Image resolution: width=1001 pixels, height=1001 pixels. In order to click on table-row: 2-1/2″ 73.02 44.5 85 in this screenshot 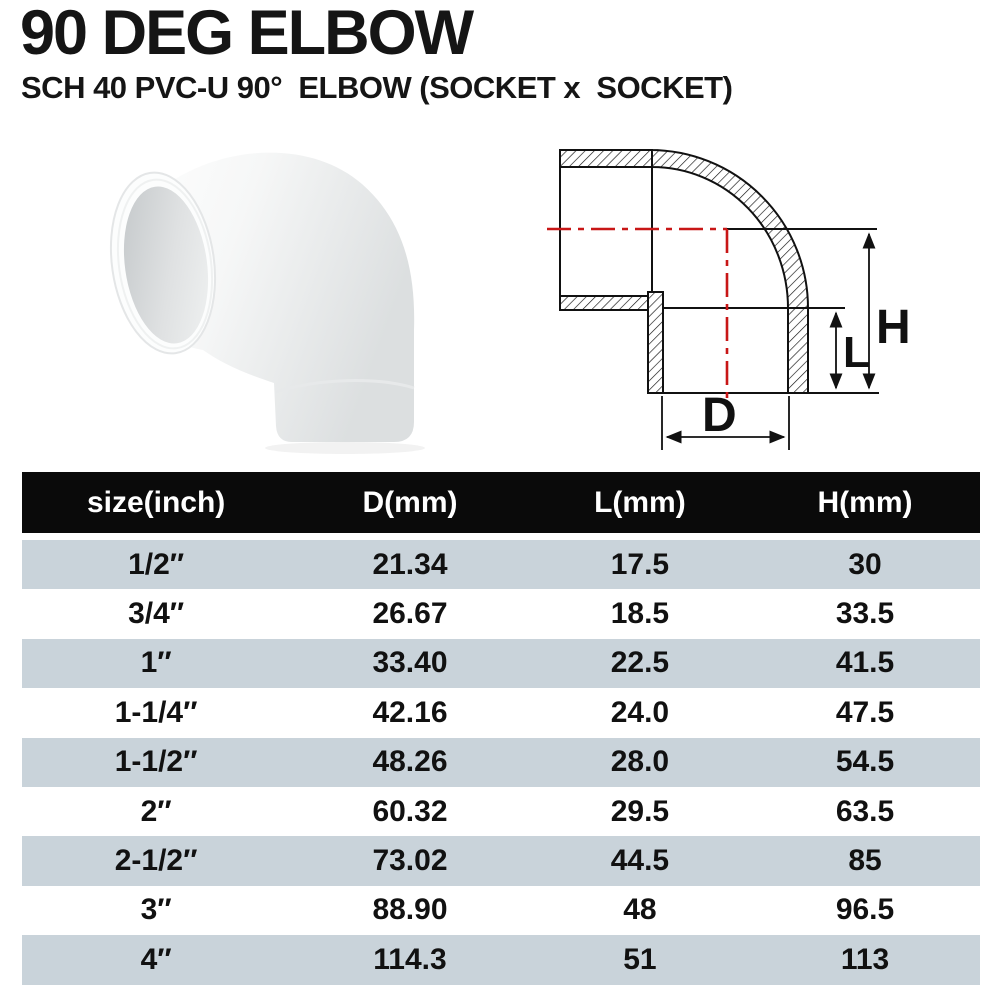, I will do `click(501, 861)`.